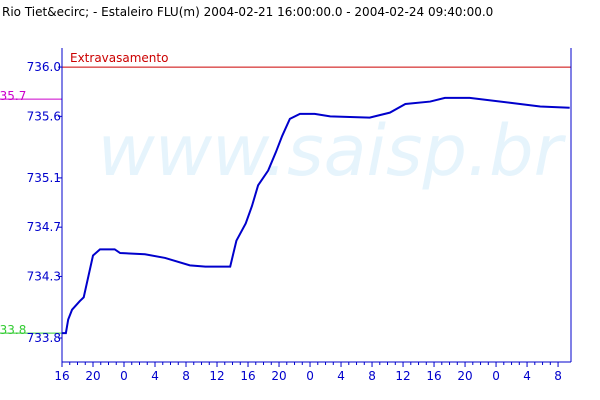  I want to click on y-tick-label: 733.8, so click(44, 338).